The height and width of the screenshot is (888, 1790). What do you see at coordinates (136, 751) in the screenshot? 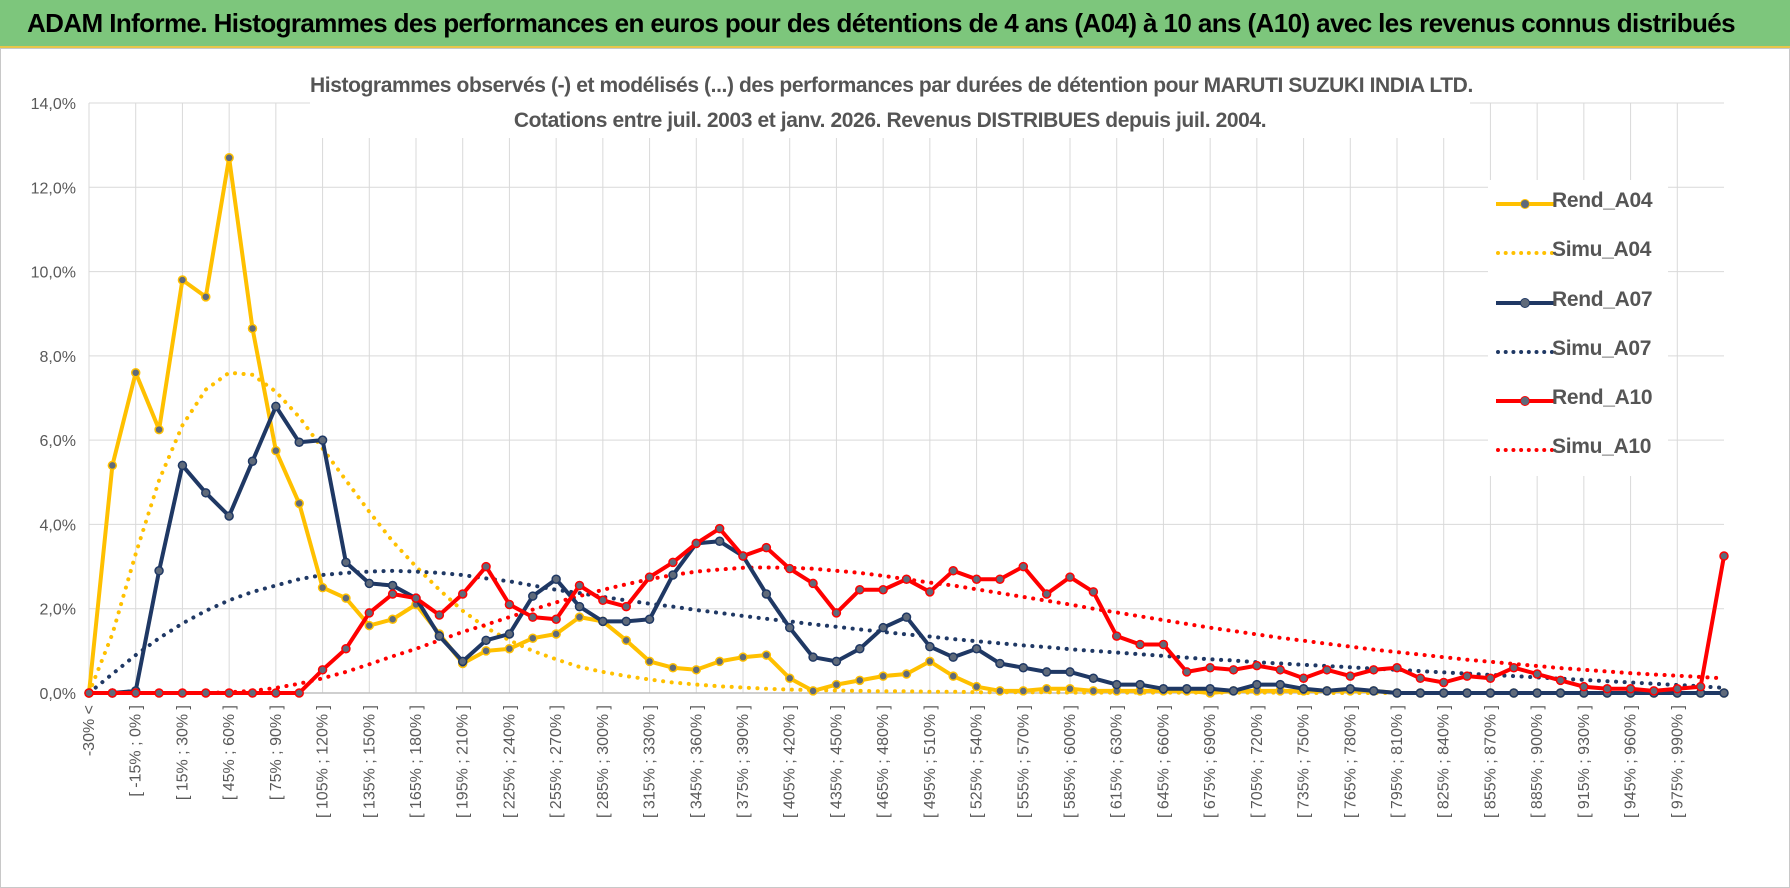
I see `x-tick-label: [ -15% ; 0% ]` at bounding box center [136, 751].